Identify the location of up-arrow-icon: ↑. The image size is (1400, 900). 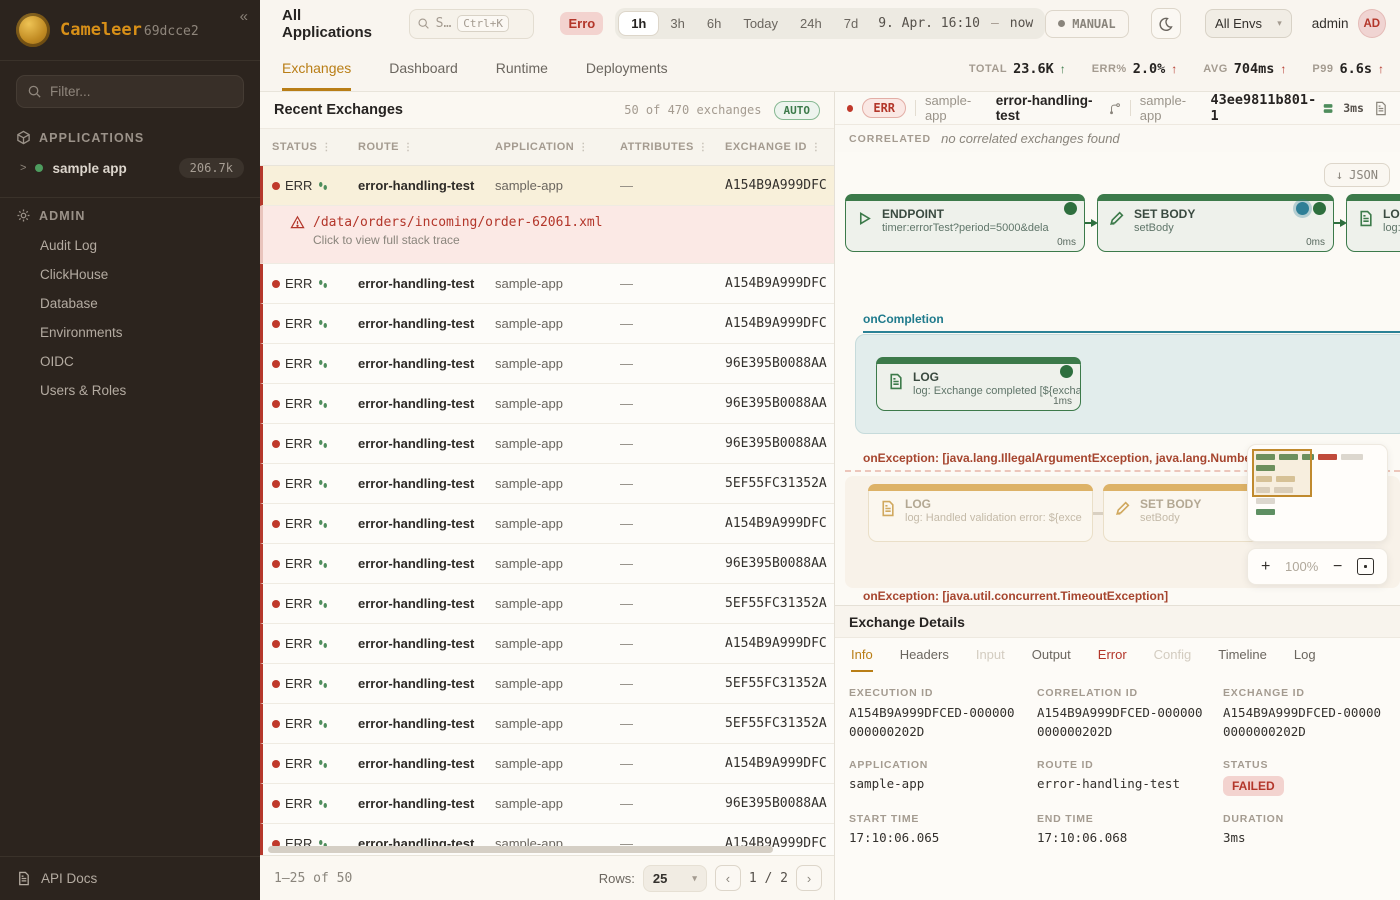
(1062, 69).